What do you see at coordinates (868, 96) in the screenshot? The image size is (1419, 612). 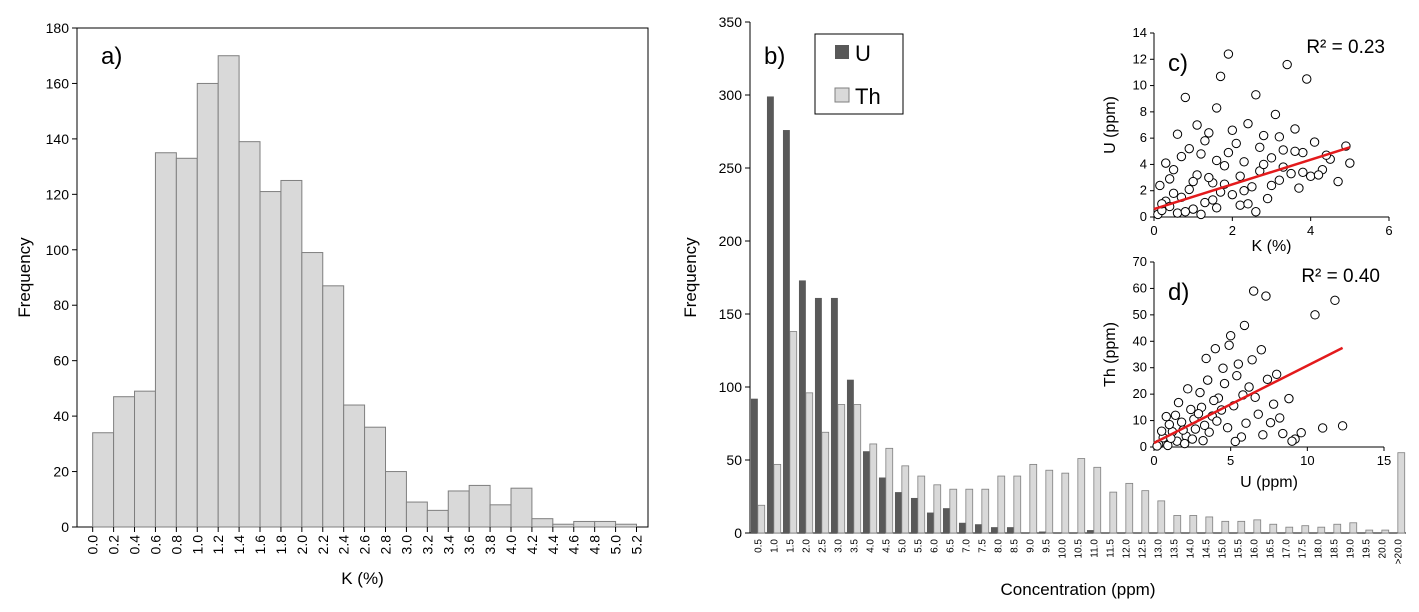 I see `legend-label-th: Th` at bounding box center [868, 96].